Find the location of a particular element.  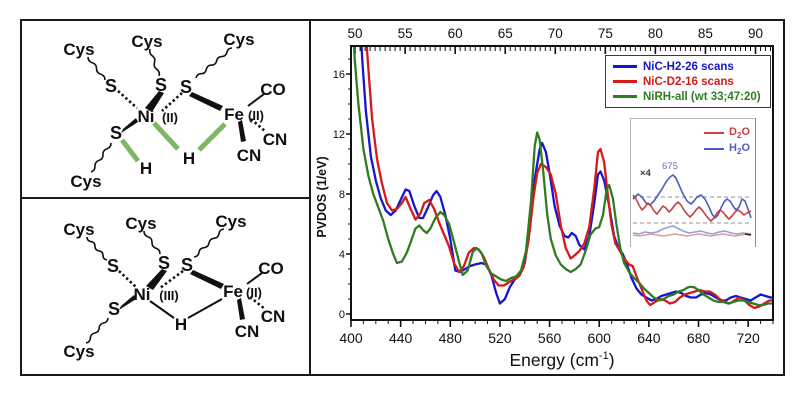

svg-text: 520 is located at coordinates (500, 338).